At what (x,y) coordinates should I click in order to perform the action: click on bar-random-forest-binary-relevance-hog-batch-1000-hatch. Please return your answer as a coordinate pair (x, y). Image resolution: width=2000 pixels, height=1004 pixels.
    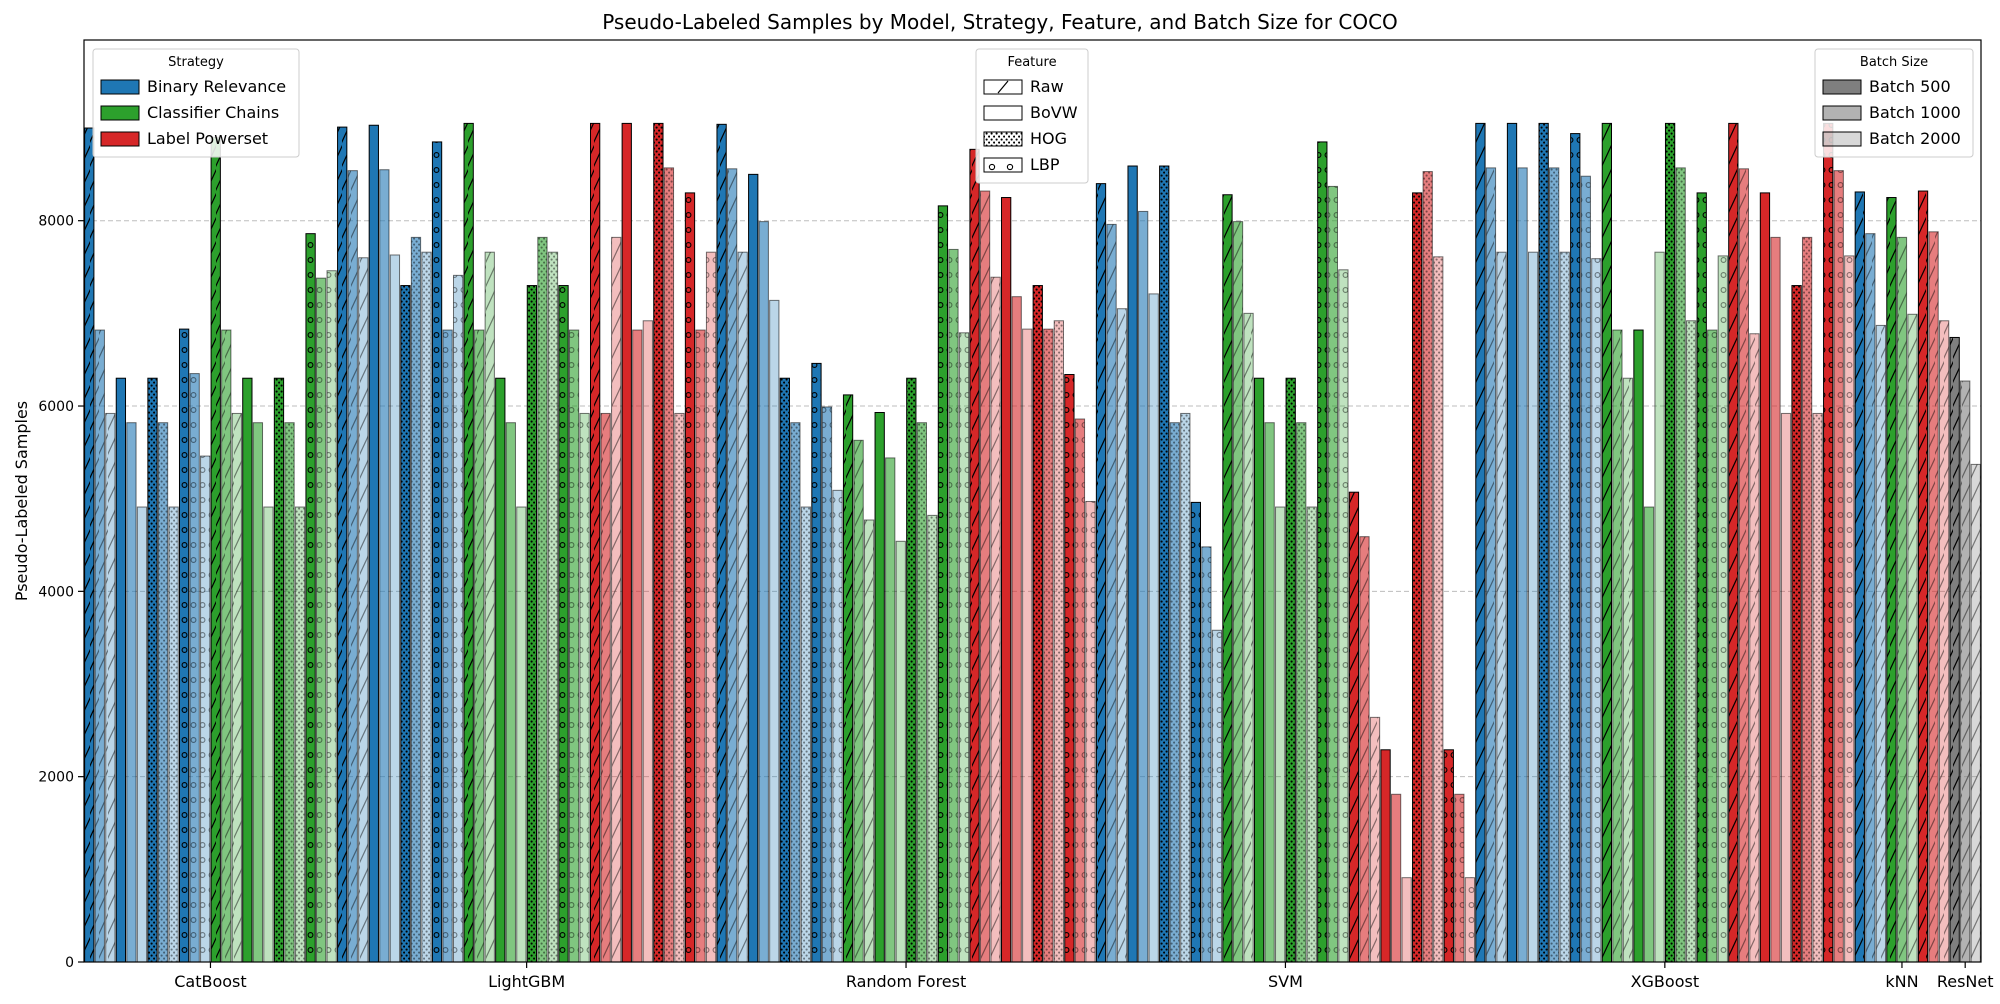
    Looking at the image, I should click on (795, 692).